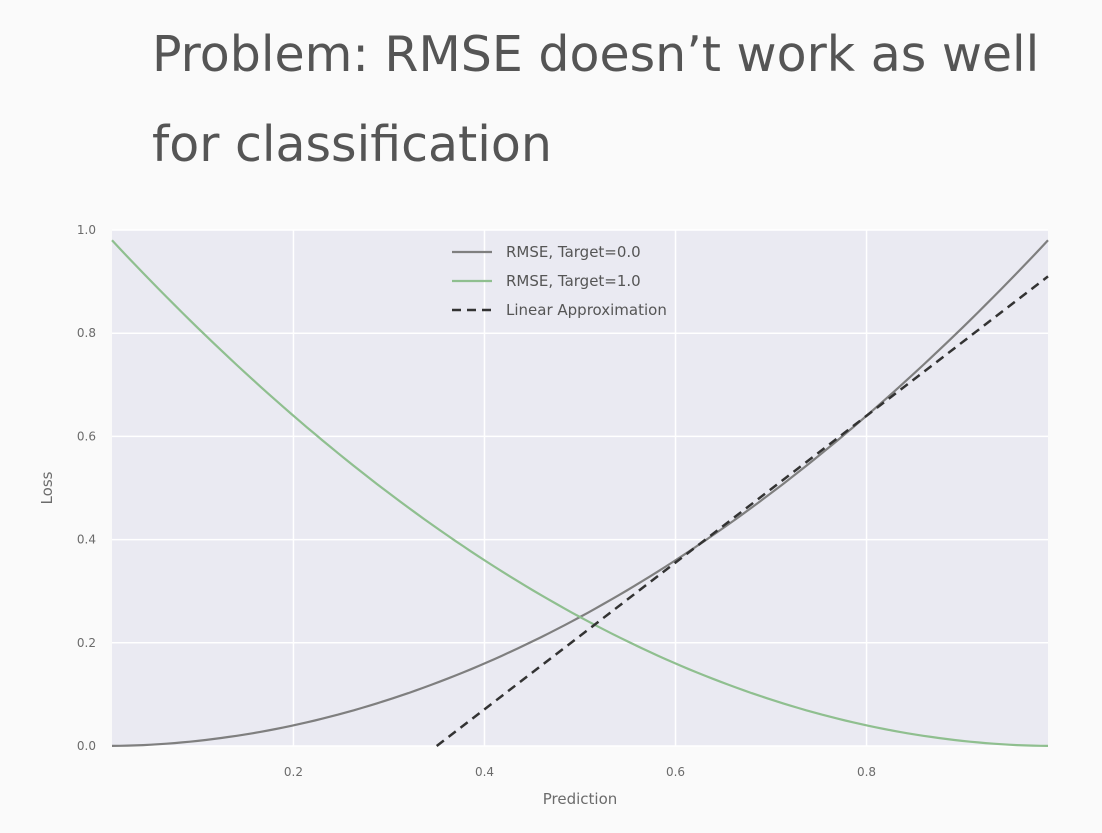  Describe the element at coordinates (573, 281) in the screenshot. I see `legend-item-label: RMSE, Target=1.0` at that location.